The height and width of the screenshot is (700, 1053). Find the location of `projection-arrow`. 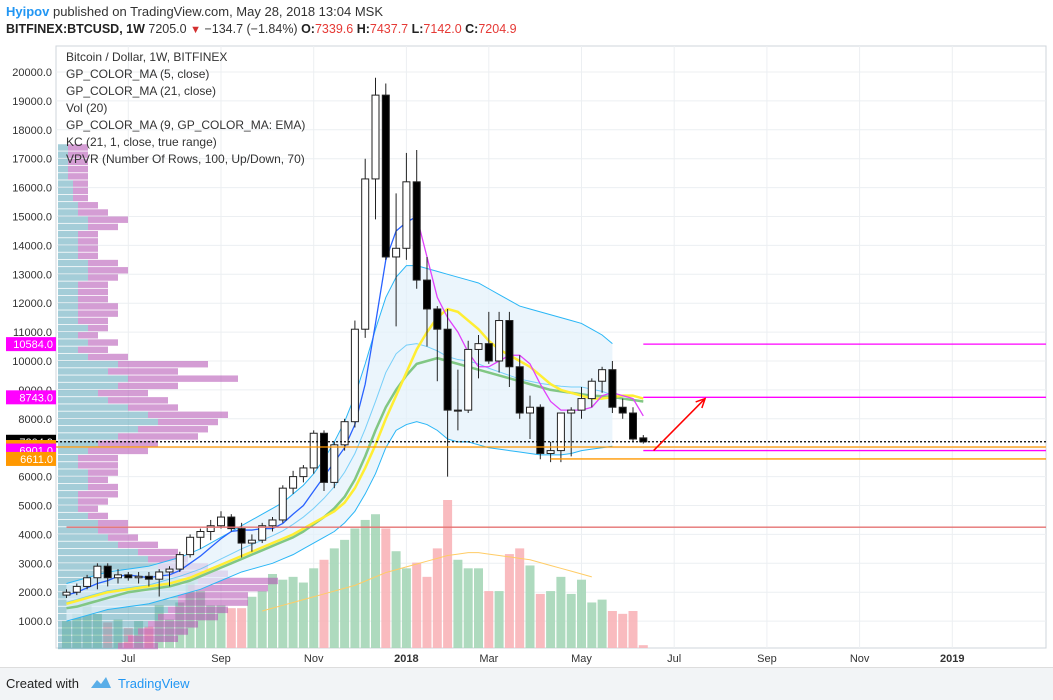

projection-arrow is located at coordinates (679, 425).